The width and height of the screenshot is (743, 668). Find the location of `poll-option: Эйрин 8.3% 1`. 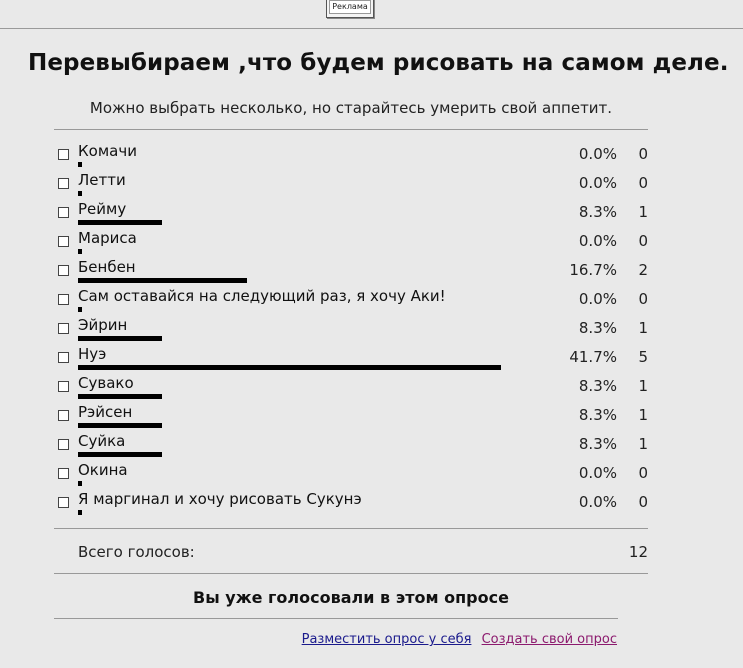

poll-option: Эйрин 8.3% 1 is located at coordinates (351, 329).